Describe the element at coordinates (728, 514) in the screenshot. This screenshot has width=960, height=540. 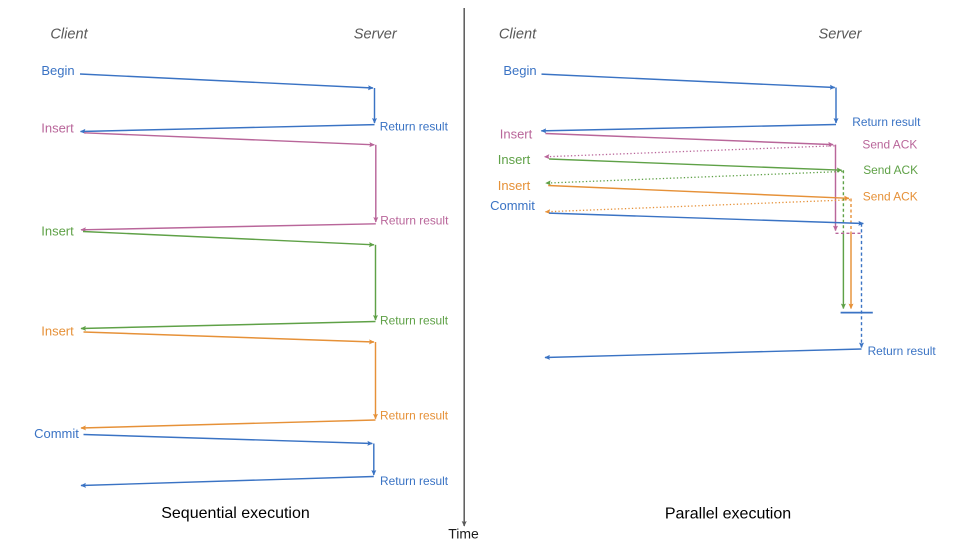
I see `svg-text: Parallel execution` at that location.